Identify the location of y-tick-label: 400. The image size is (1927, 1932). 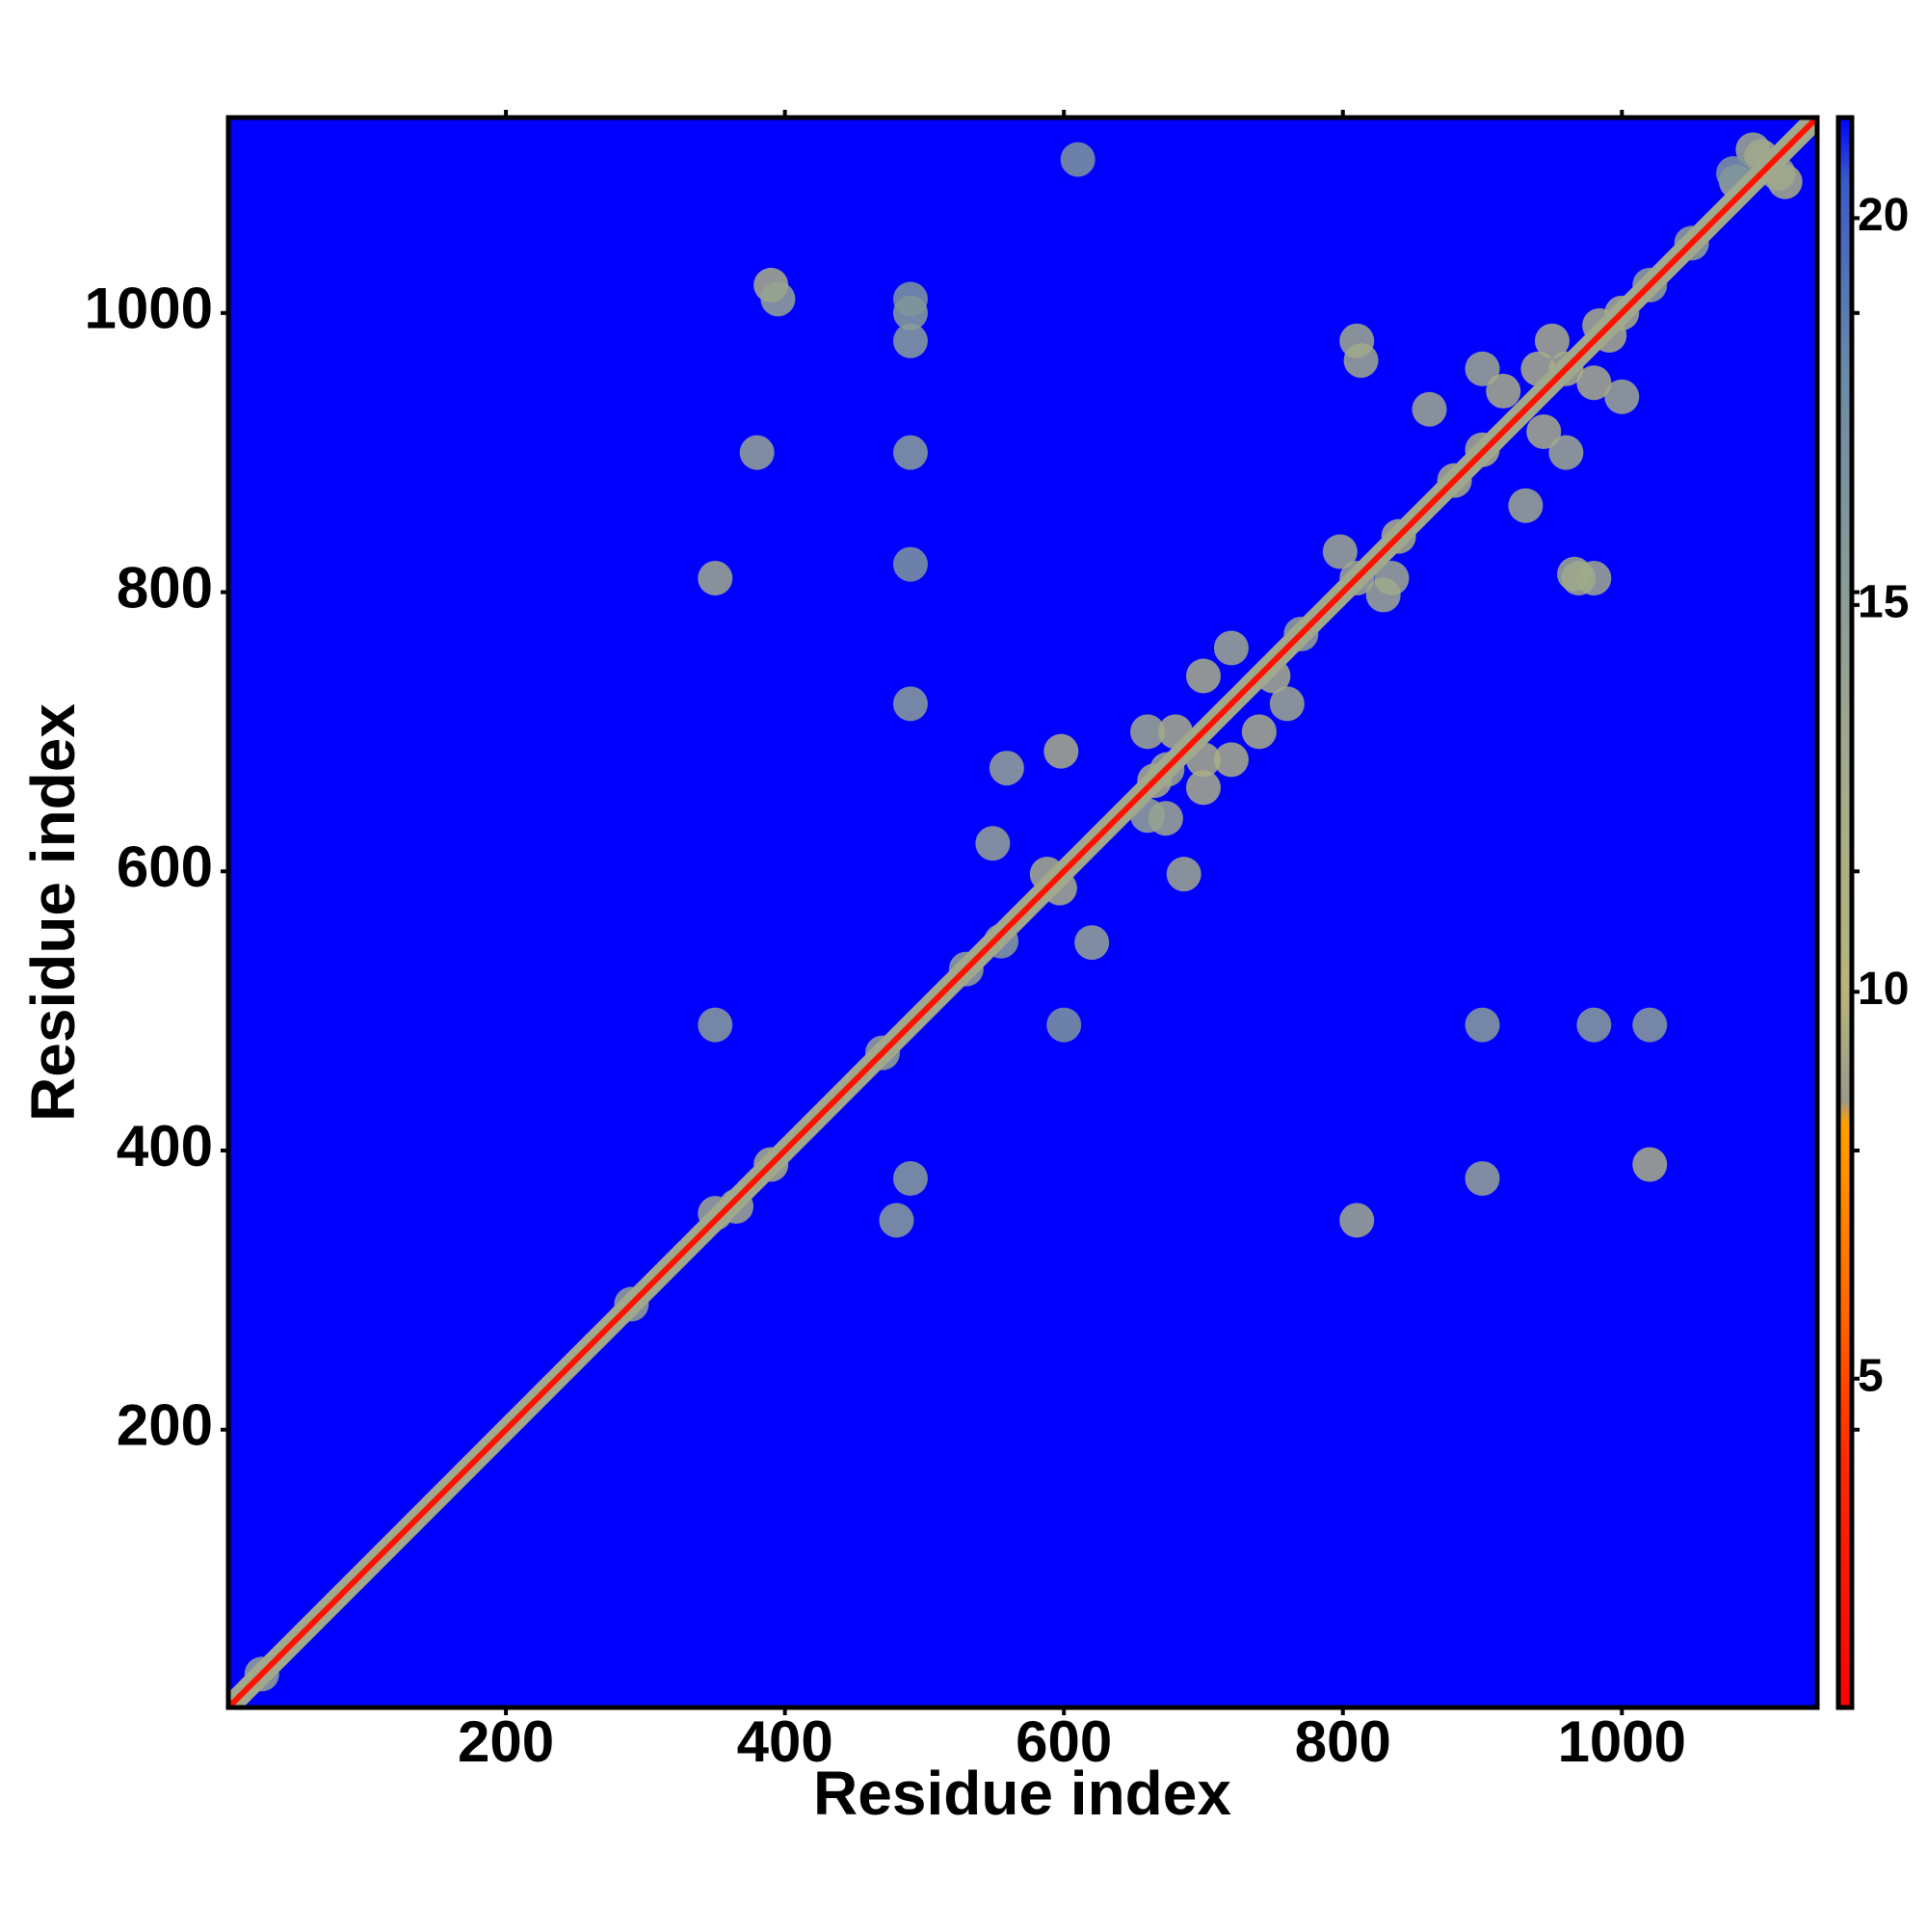
(165, 1146).